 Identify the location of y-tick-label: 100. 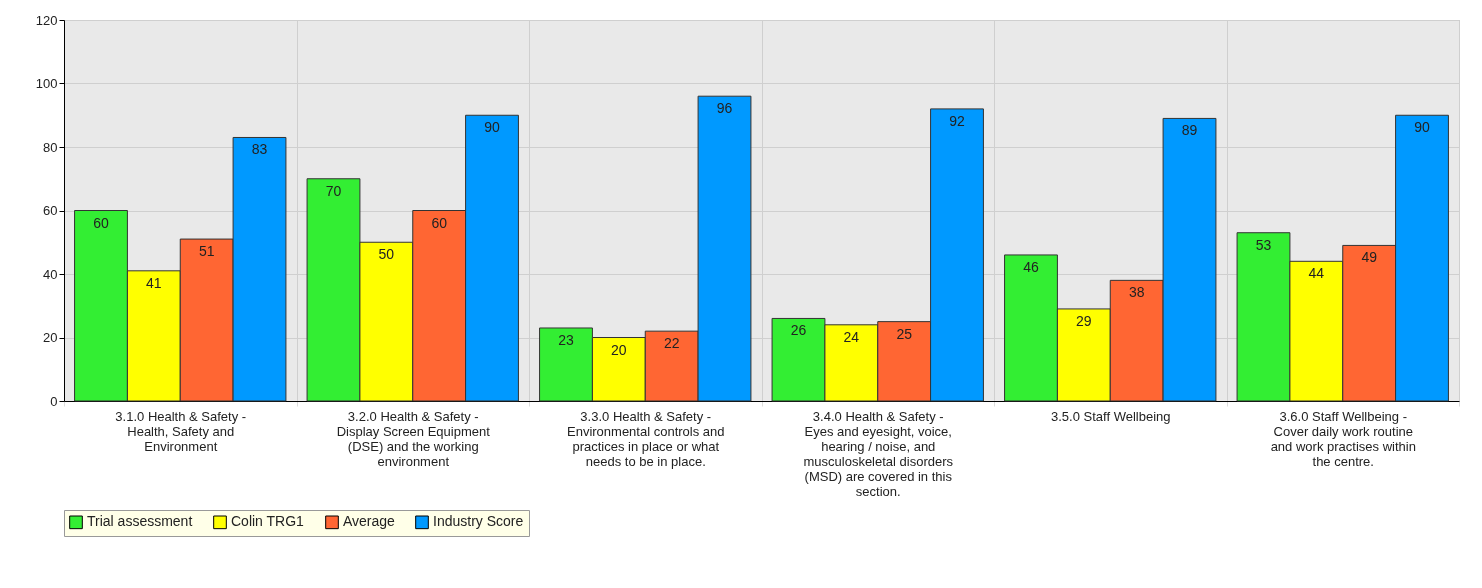
(46, 83).